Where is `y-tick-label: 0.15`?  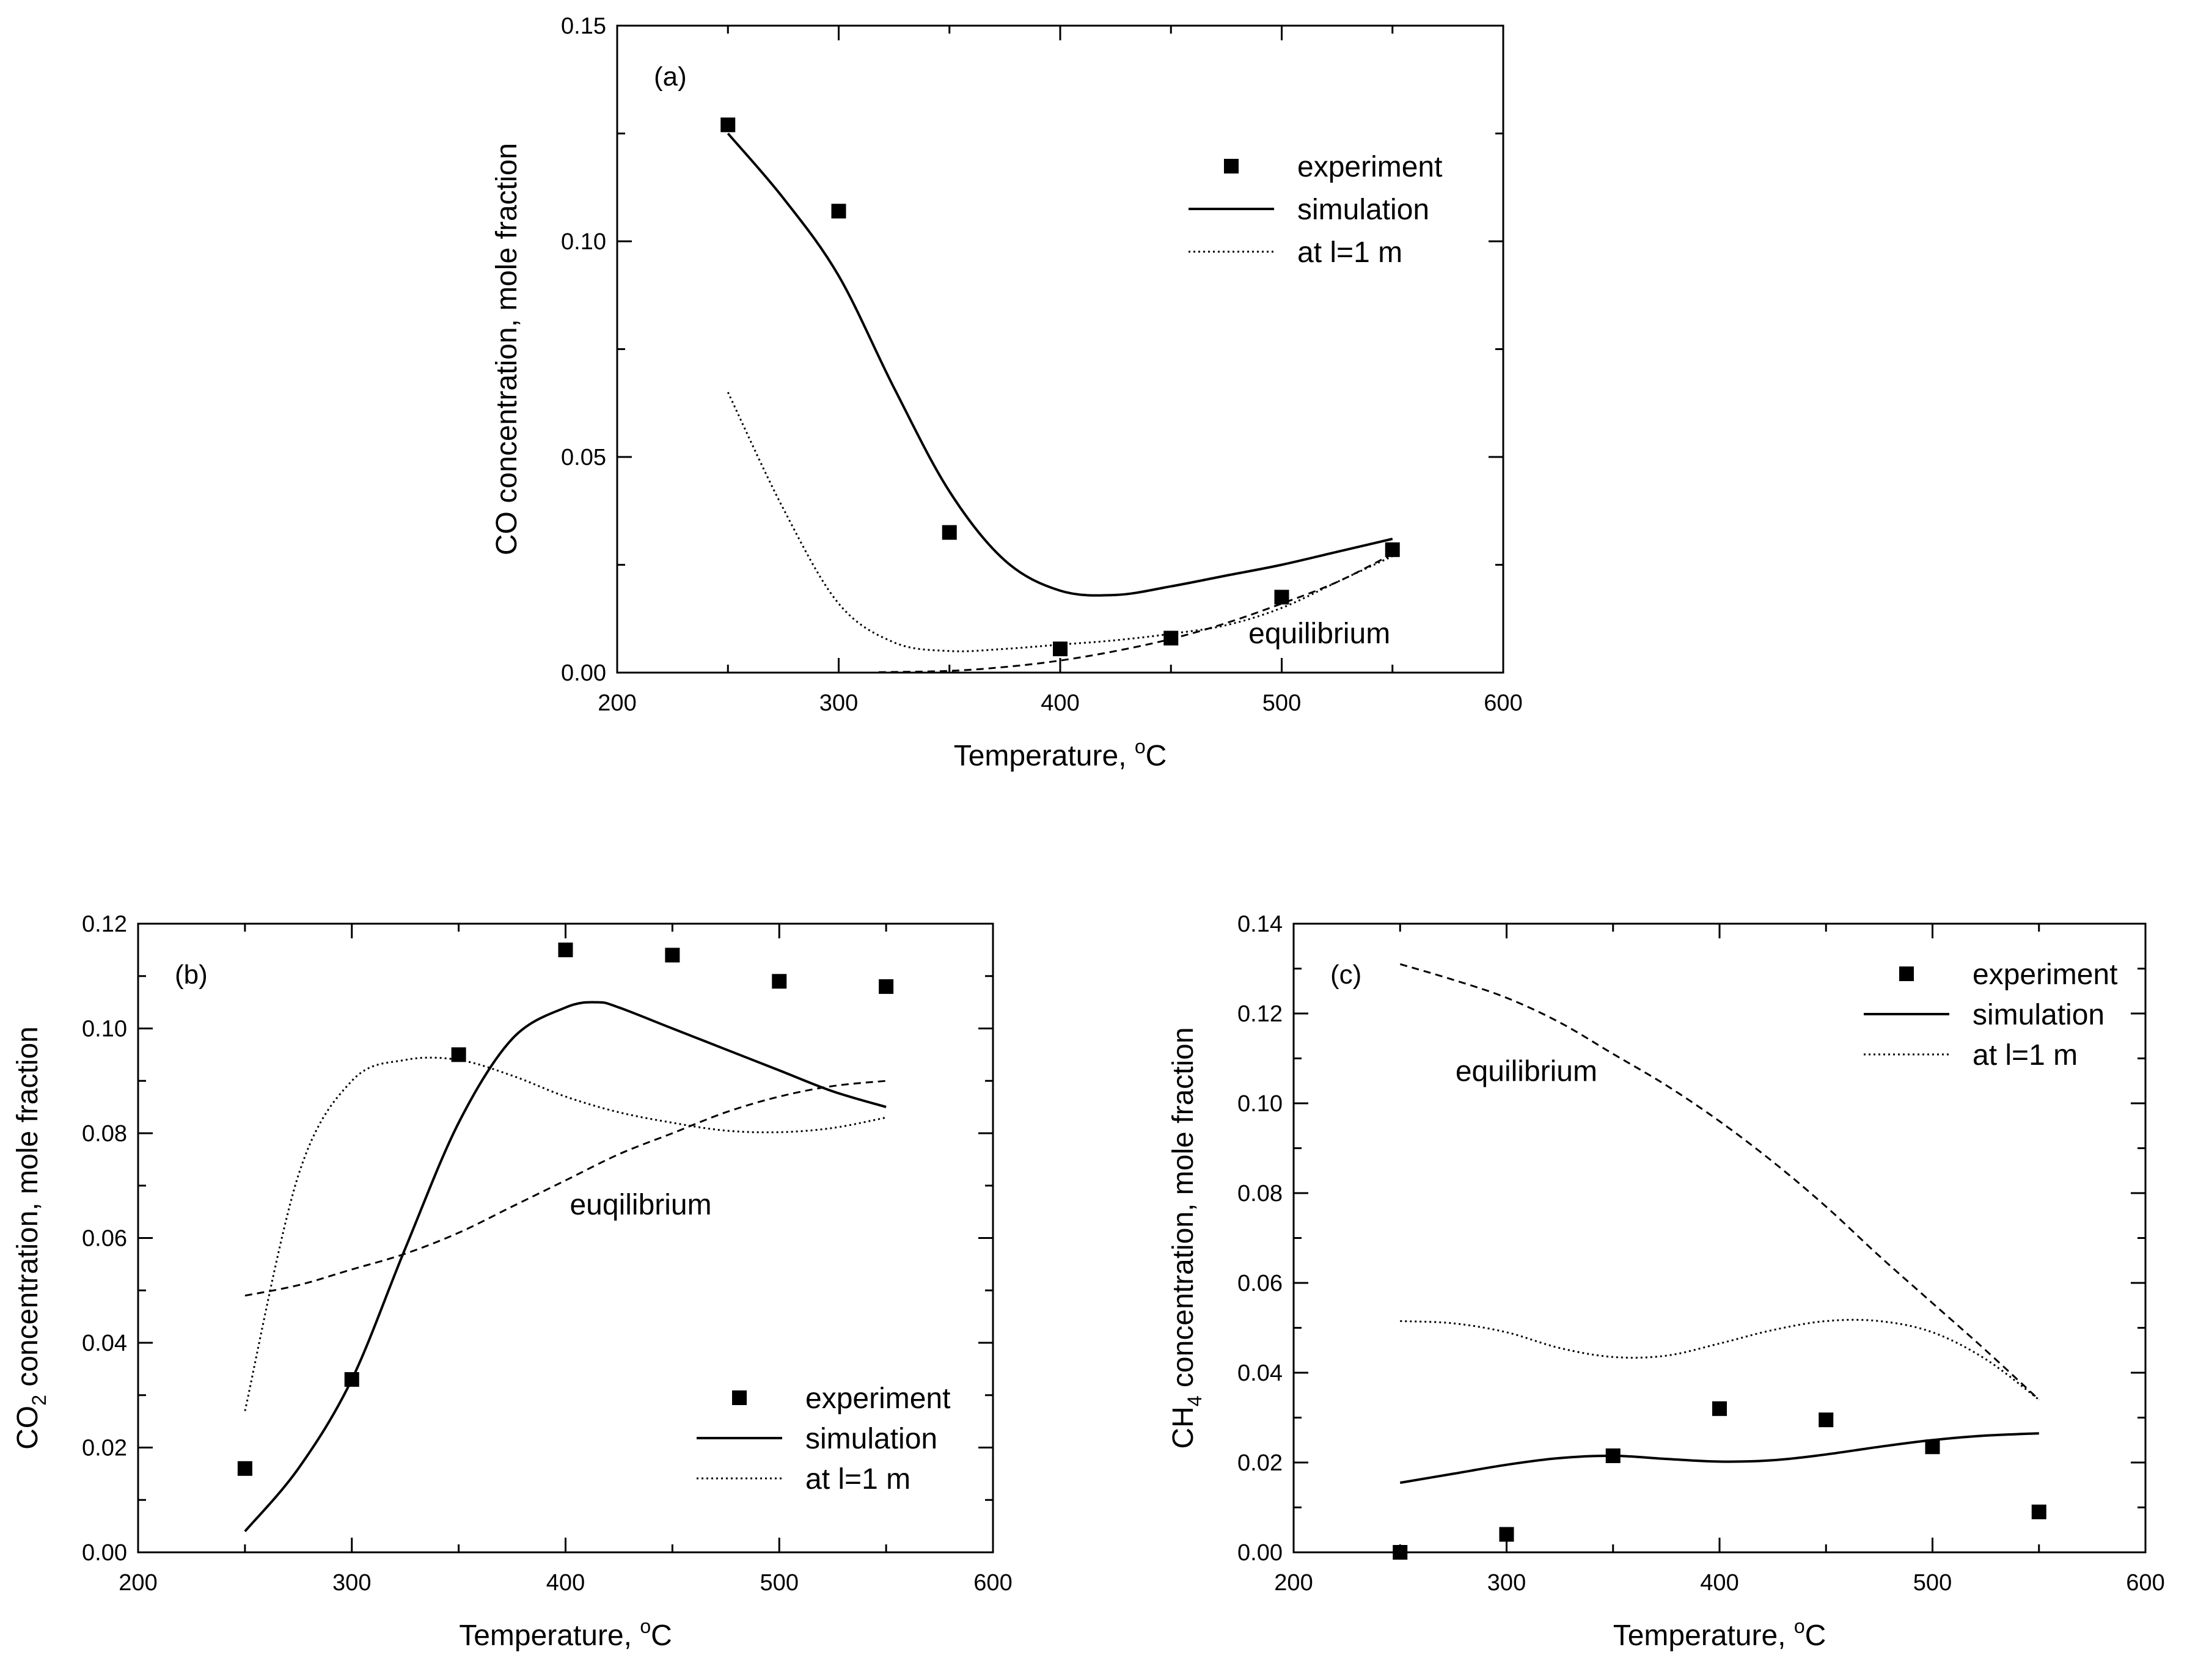
y-tick-label: 0.15 is located at coordinates (583, 26).